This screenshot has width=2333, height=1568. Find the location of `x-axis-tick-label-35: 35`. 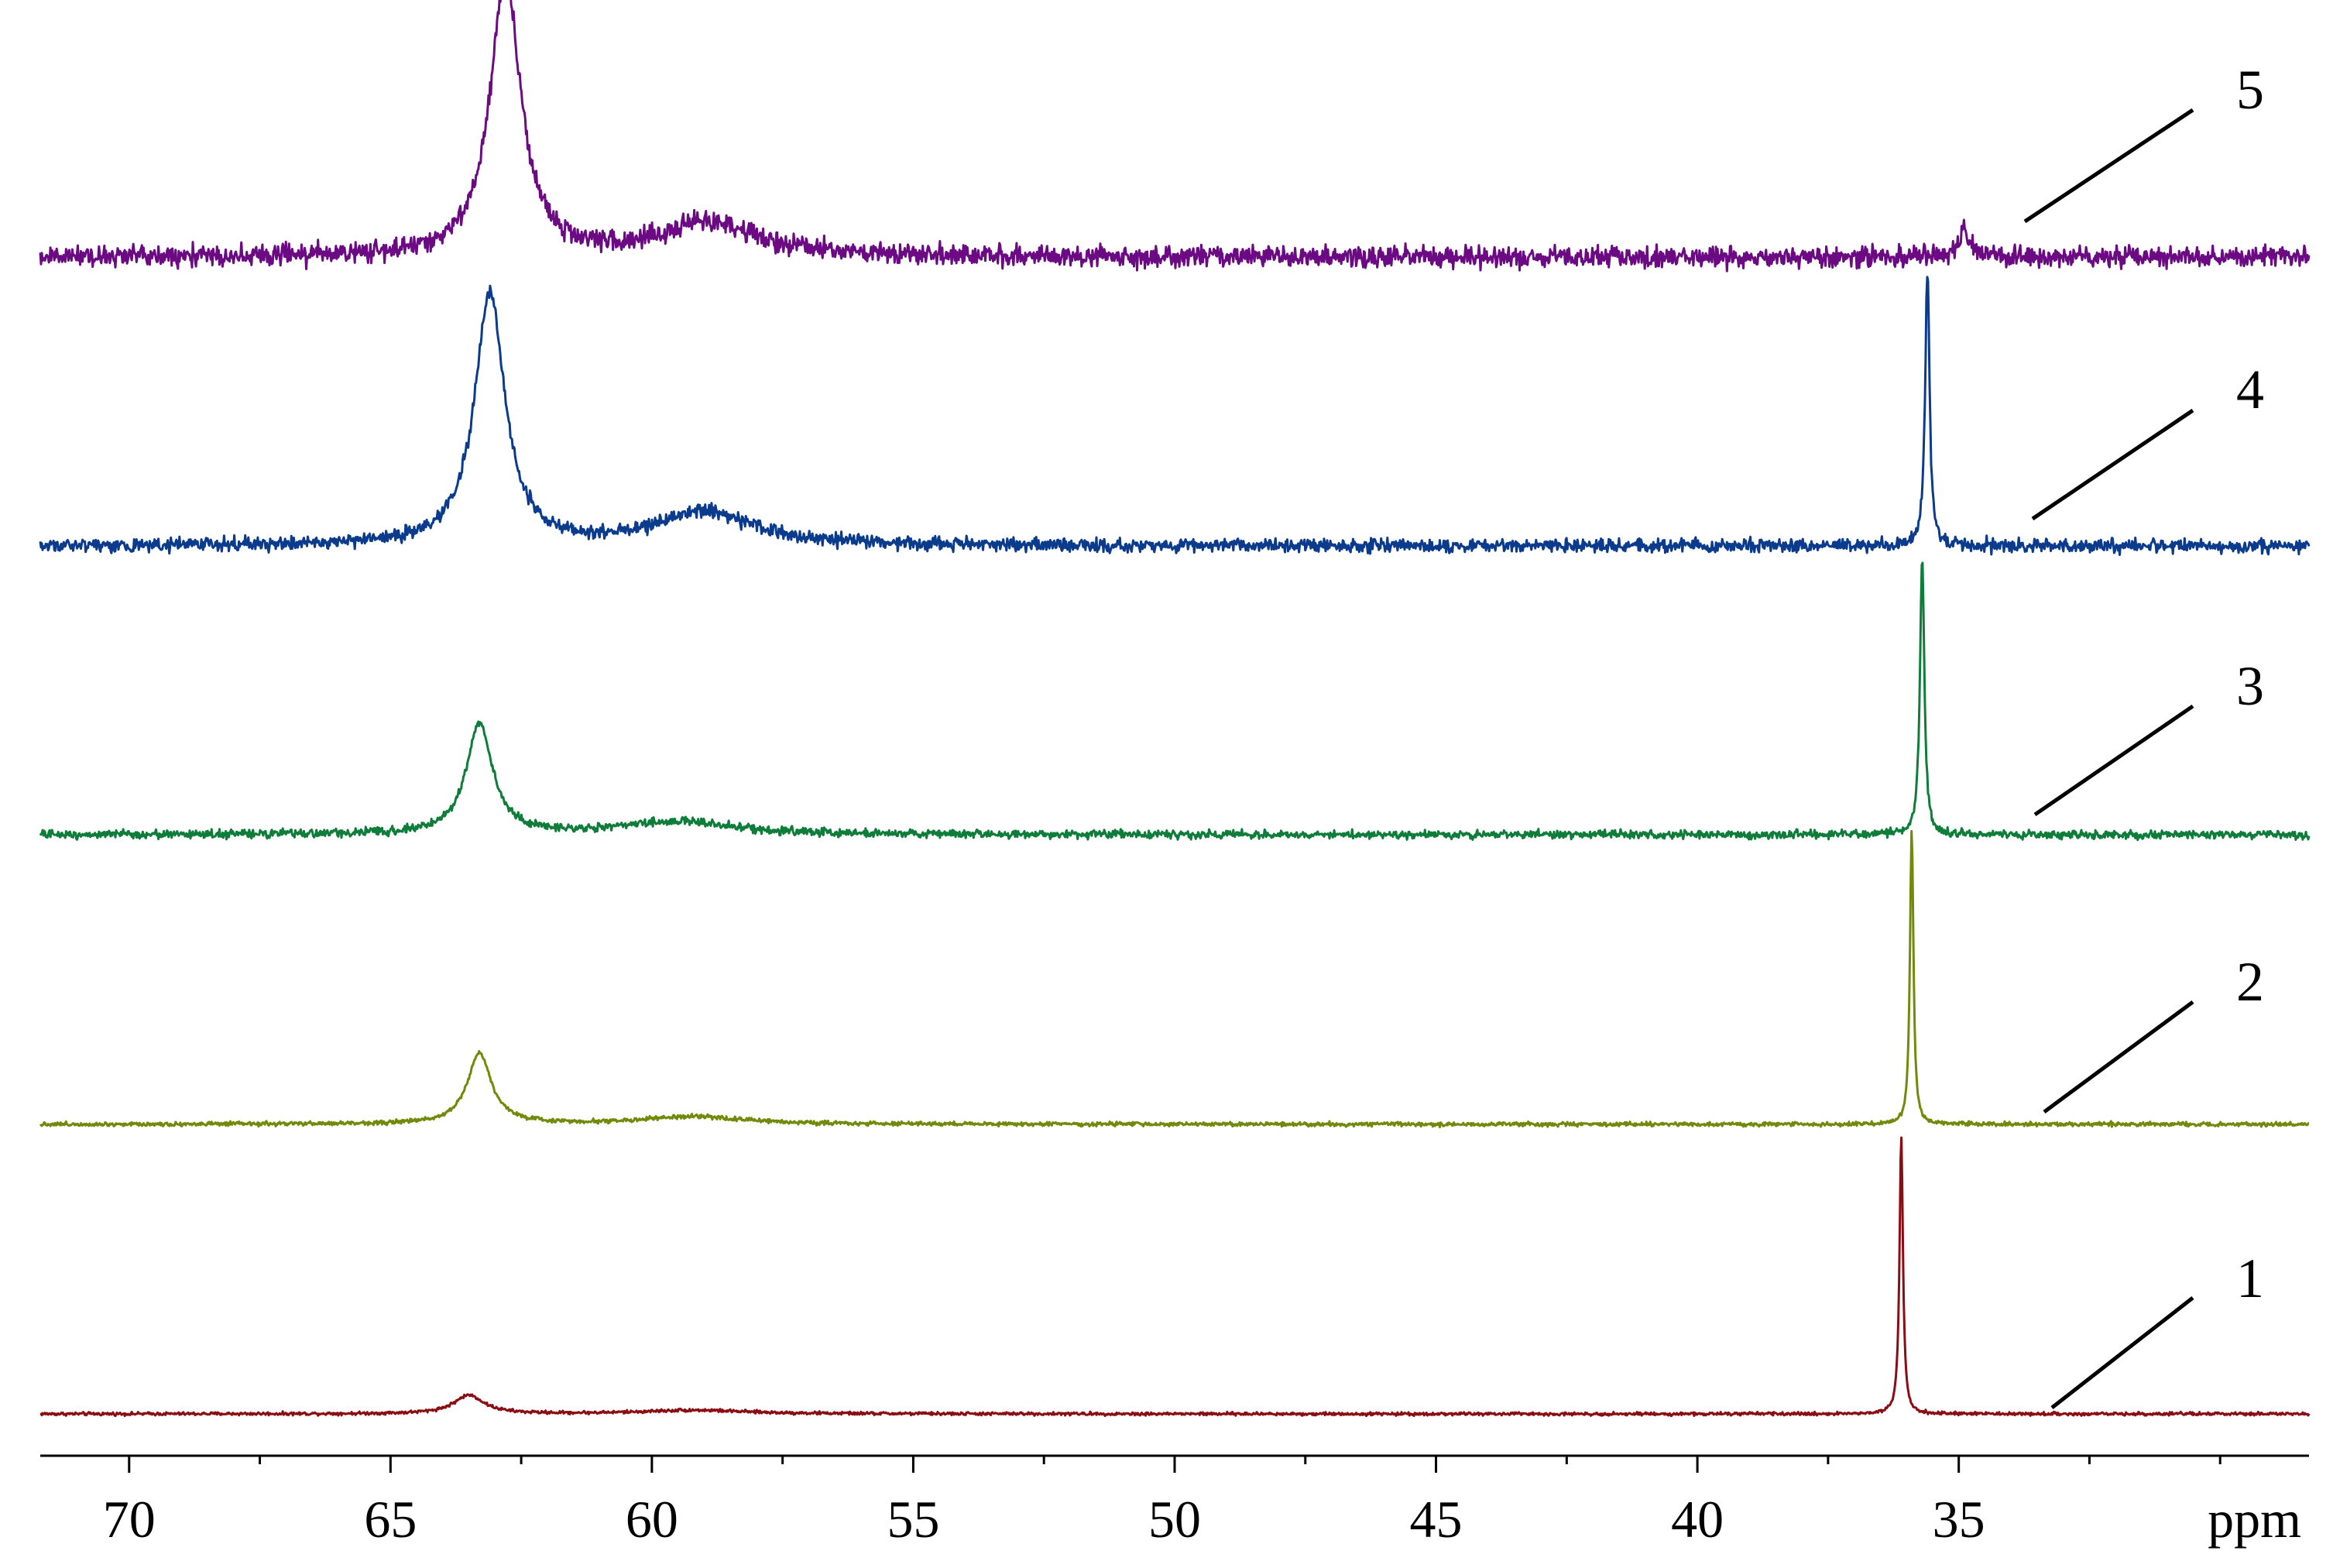

x-axis-tick-label-35: 35 is located at coordinates (1959, 1519).